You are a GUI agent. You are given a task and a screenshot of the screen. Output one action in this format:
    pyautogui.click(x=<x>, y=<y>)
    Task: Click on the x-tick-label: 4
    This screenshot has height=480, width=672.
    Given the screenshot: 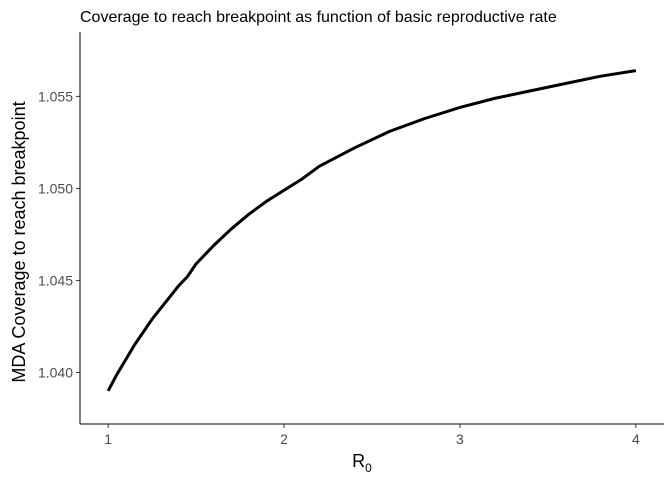 What is the action you would take?
    pyautogui.click(x=636, y=439)
    